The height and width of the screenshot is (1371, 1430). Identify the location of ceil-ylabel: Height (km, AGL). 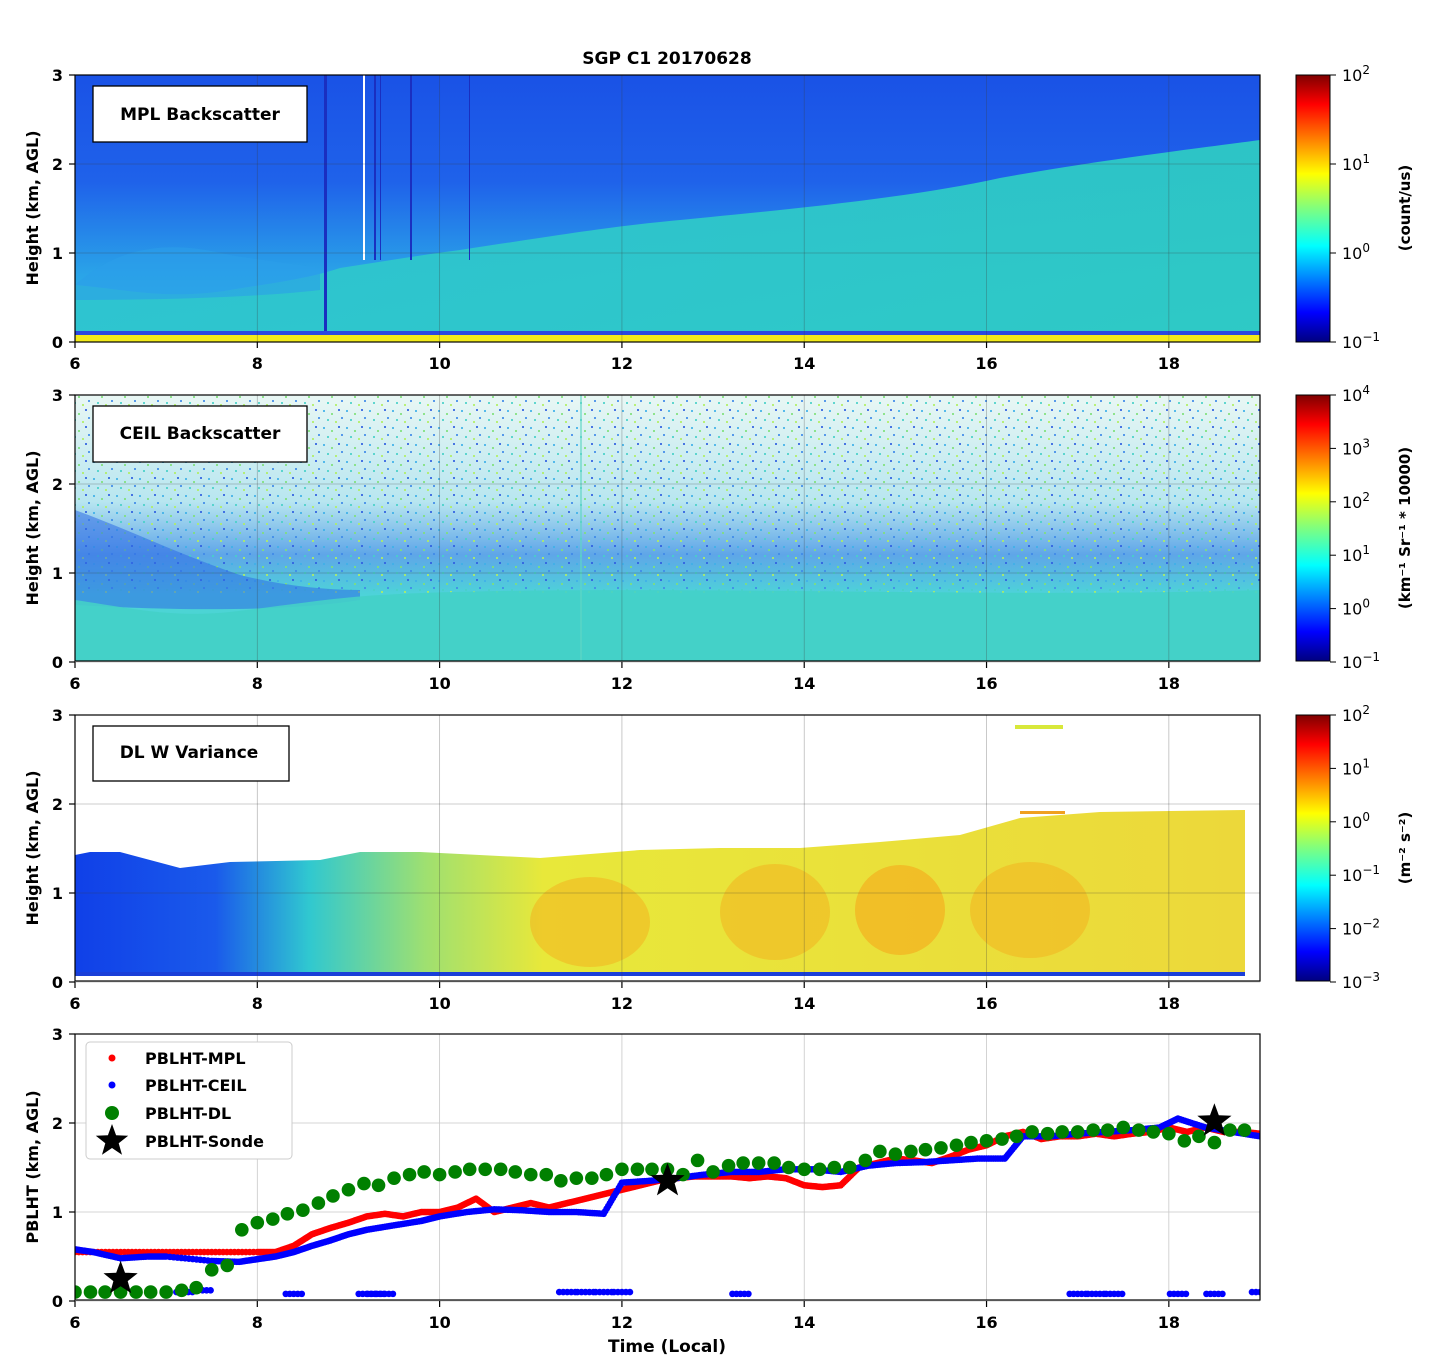
(32, 527).